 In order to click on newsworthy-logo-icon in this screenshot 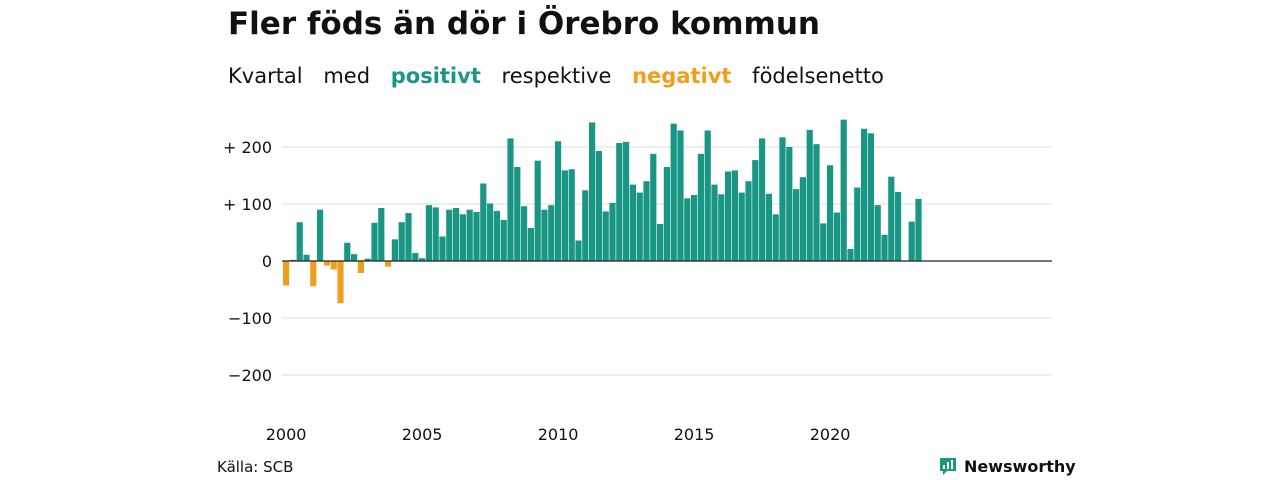, I will do `click(948, 466)`.